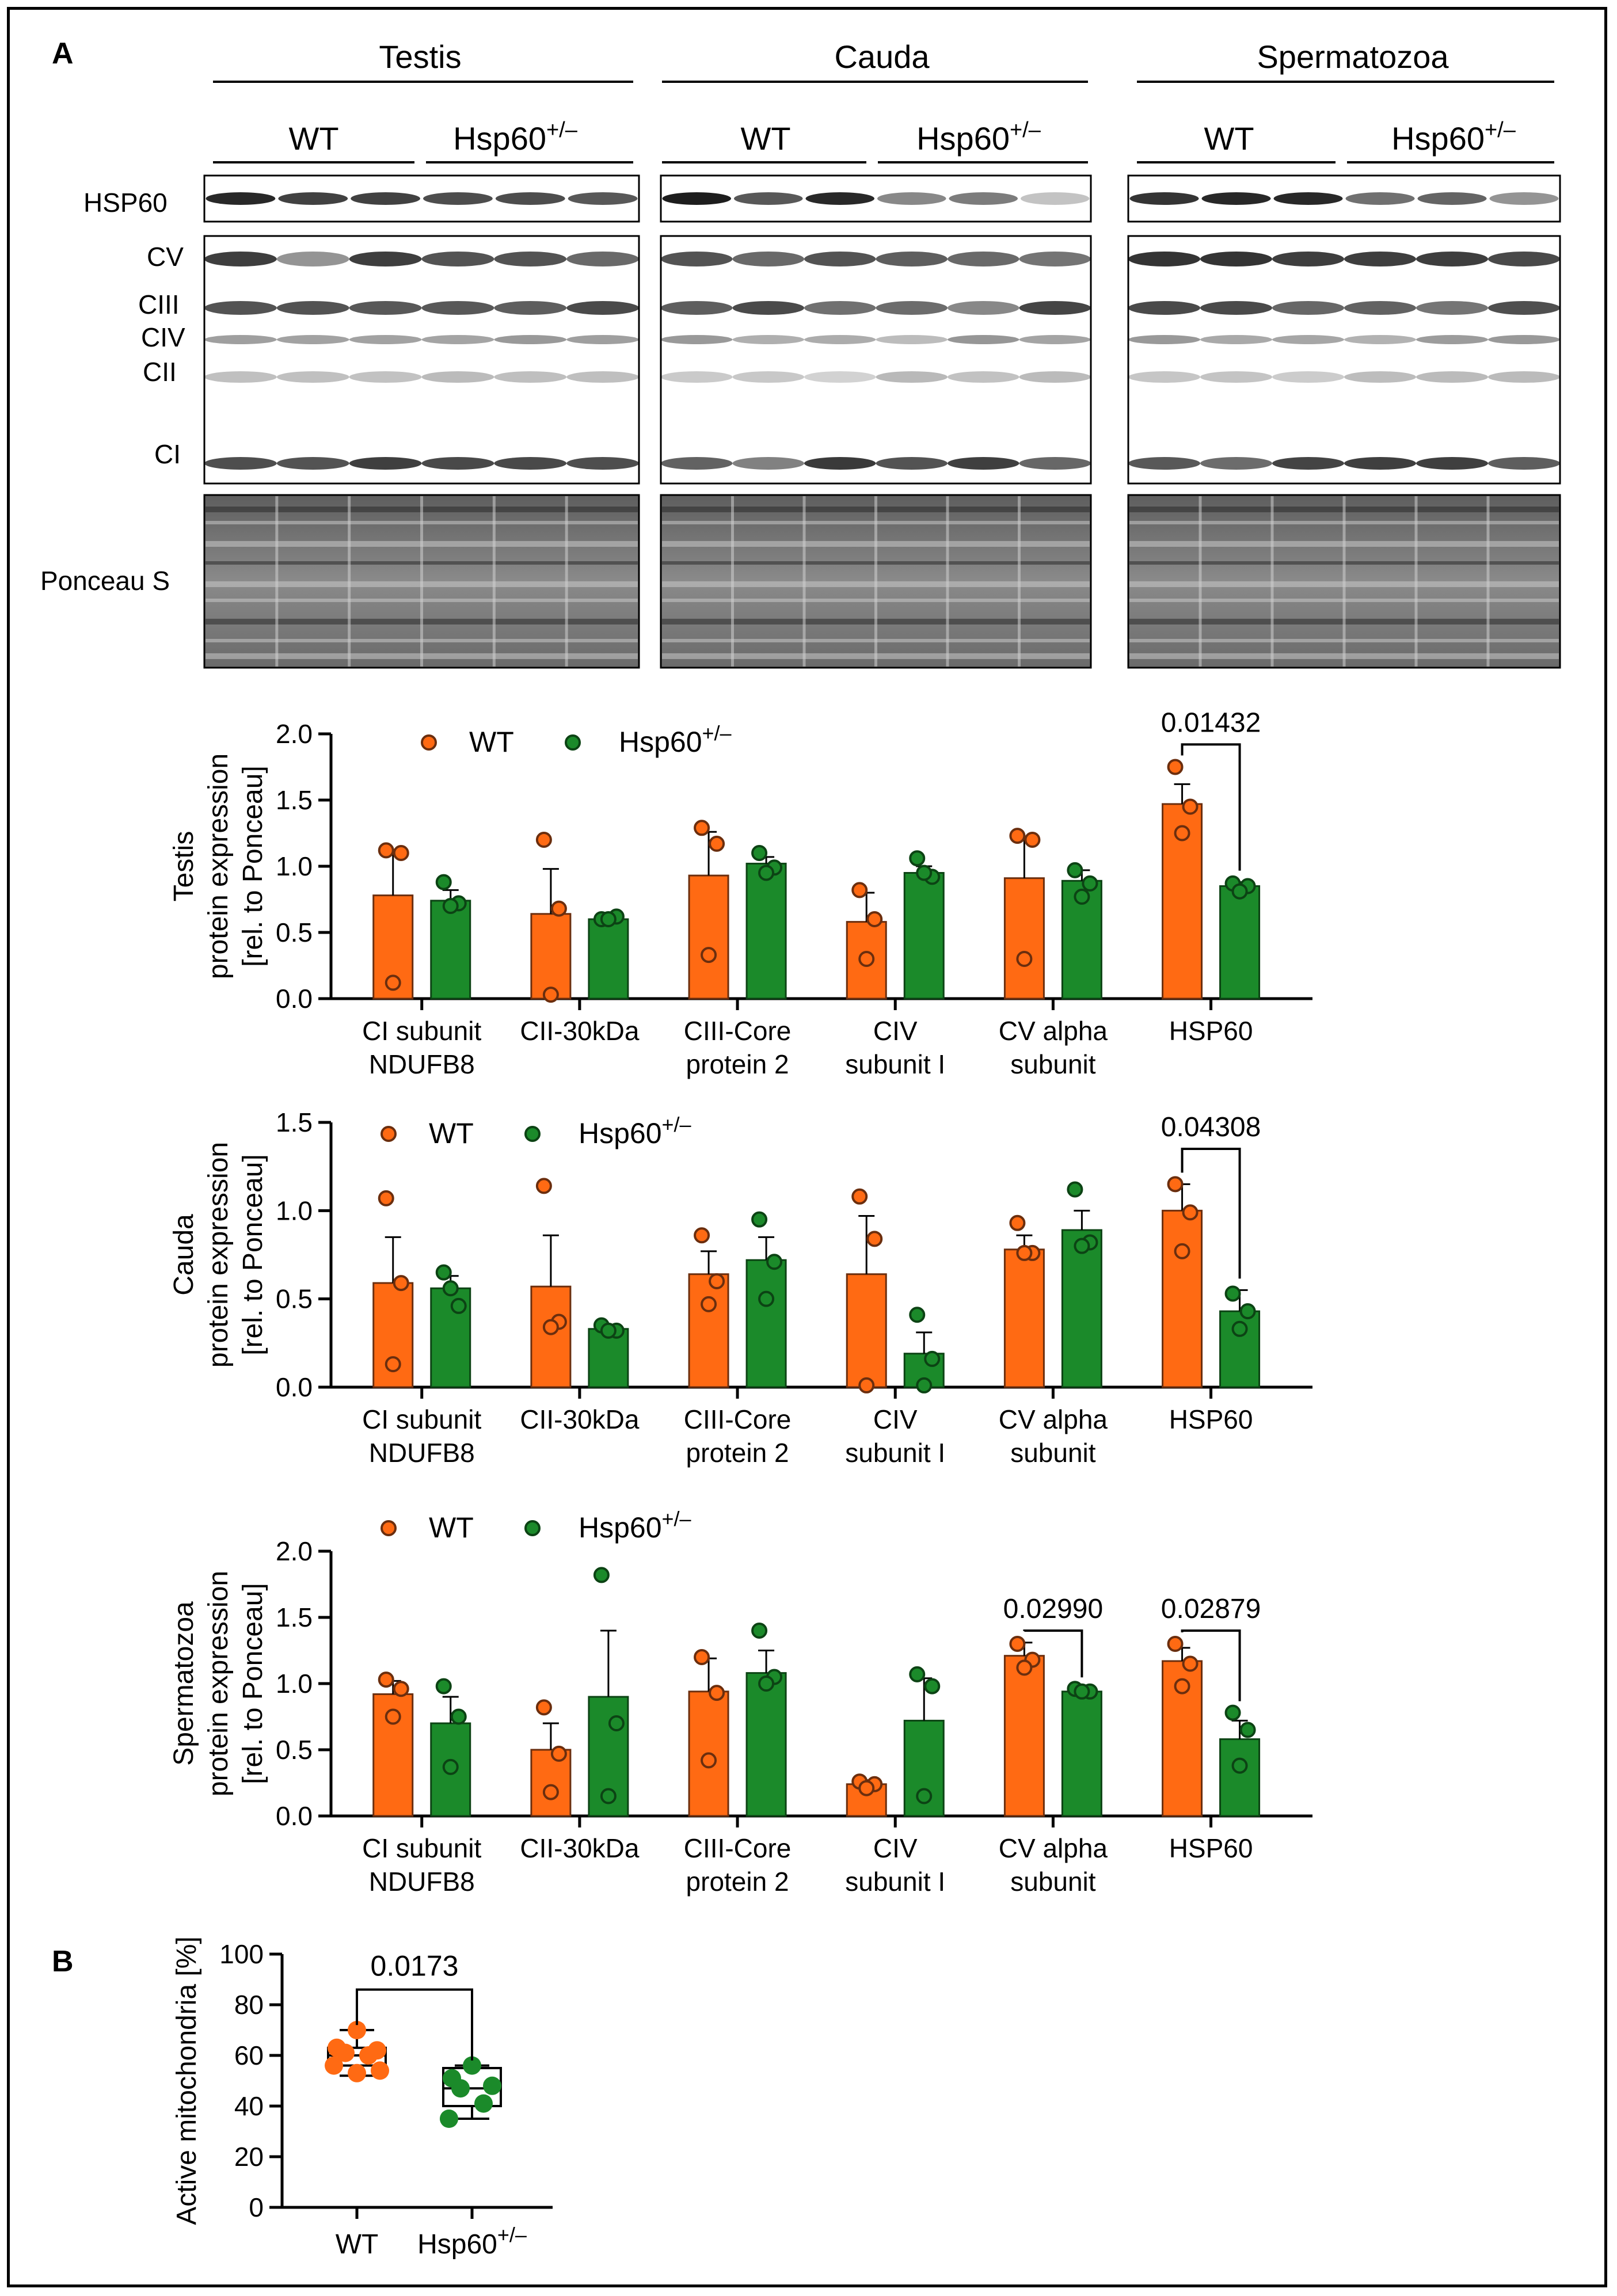  Describe the element at coordinates (294, 1299) in the screenshot. I see `y-tick-label: 0.5` at that location.